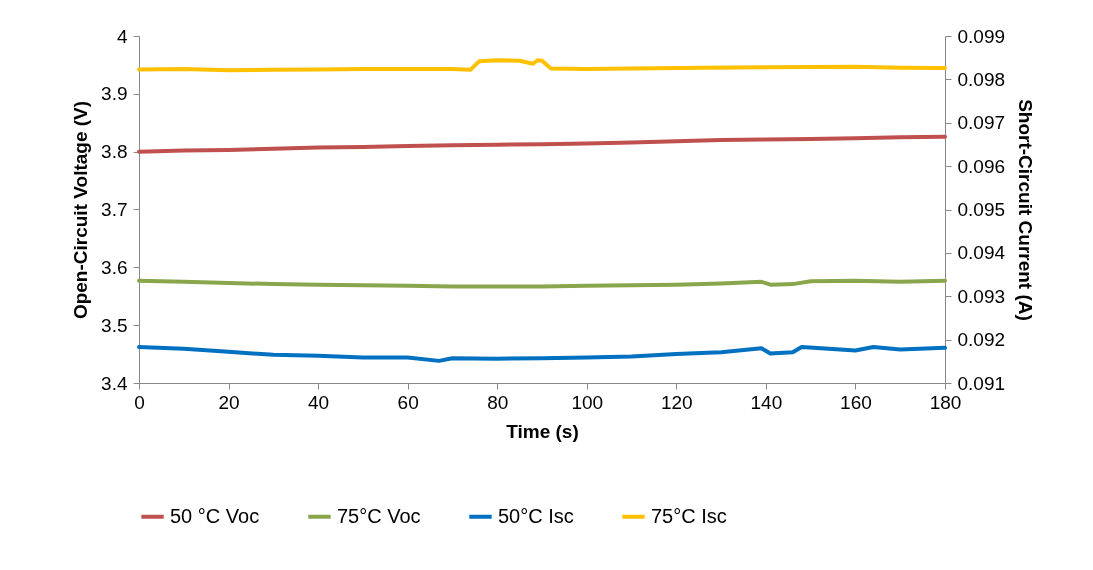 This screenshot has width=1093, height=570. I want to click on legend-label: 50 °C Voc, so click(215, 515).